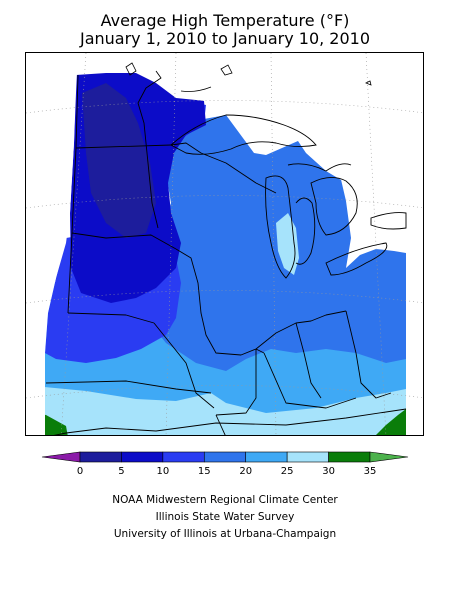 The image size is (450, 600). I want to click on legend-color-bars, so click(225, 457).